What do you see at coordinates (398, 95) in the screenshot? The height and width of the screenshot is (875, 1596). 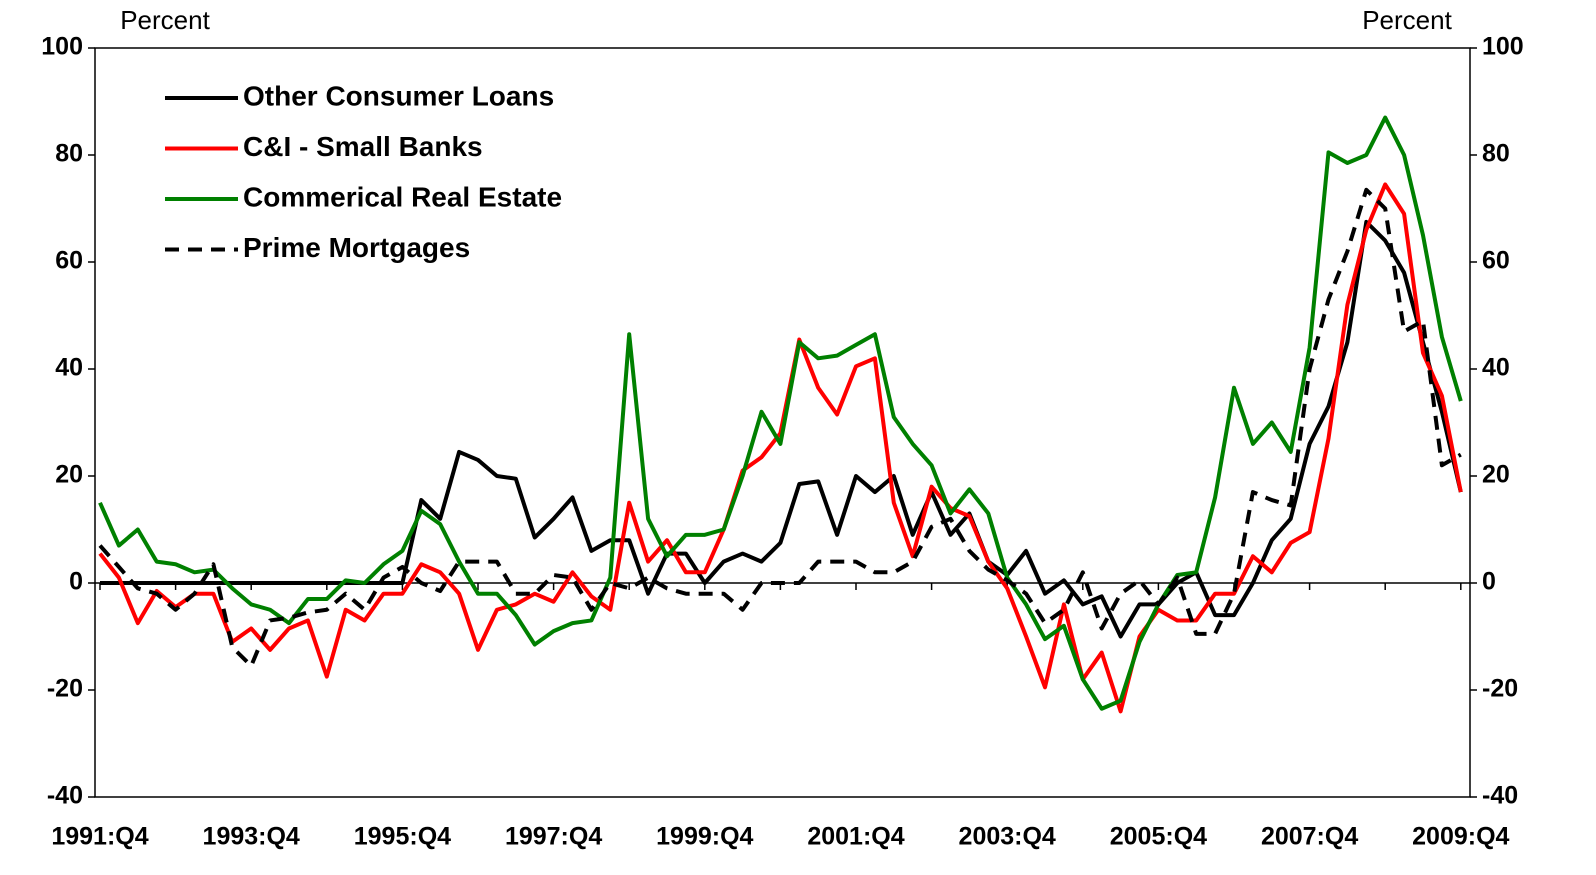 I see `legend-label: Other Consumer Loans` at bounding box center [398, 95].